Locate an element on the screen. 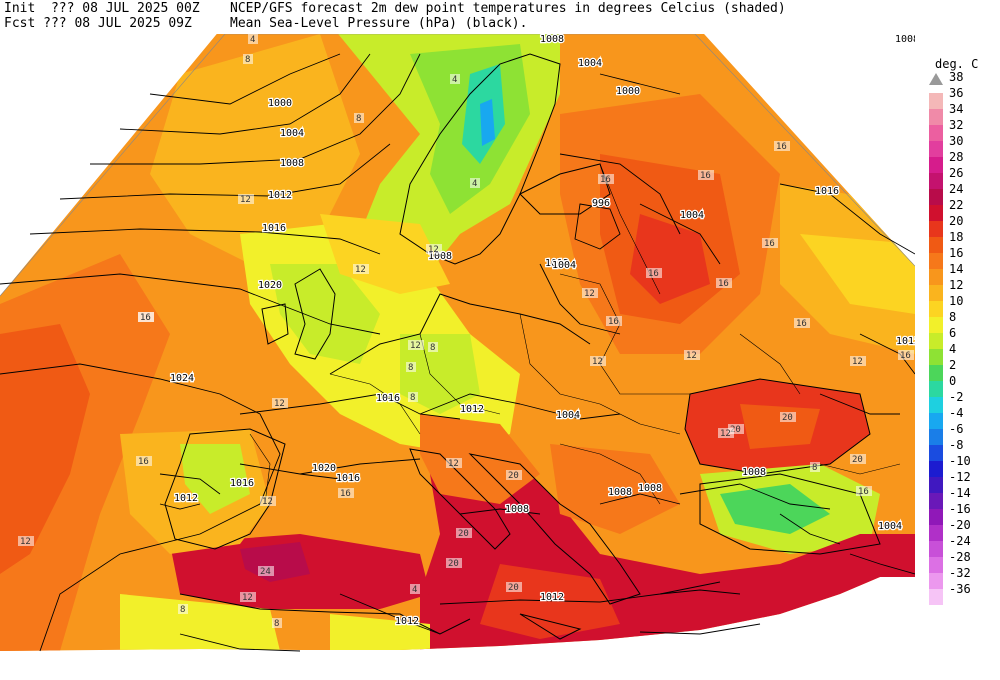  isobar-label: 996 is located at coordinates (601, 203).